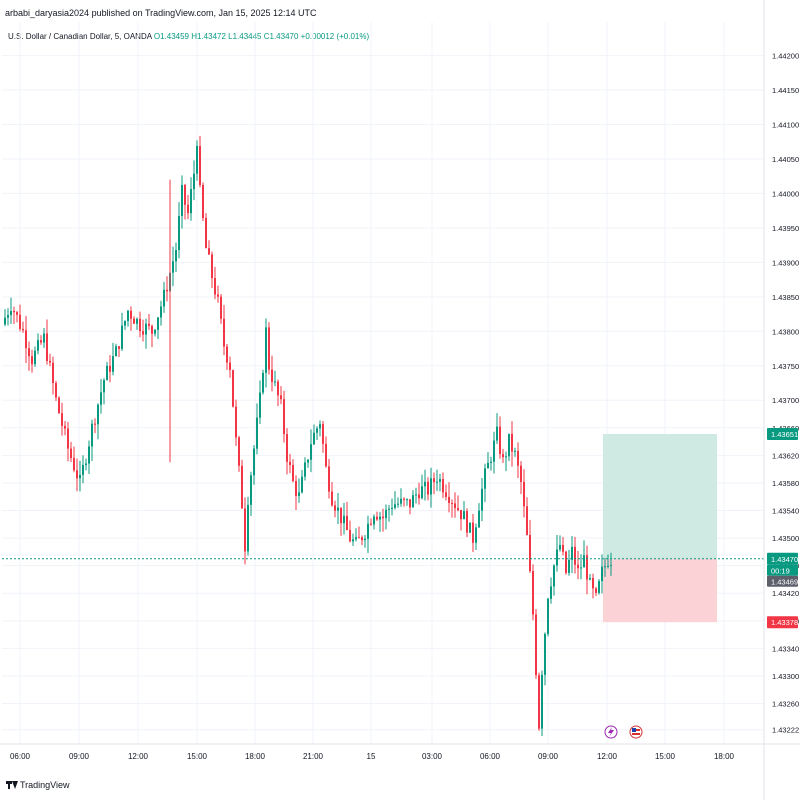 The width and height of the screenshot is (800, 800). What do you see at coordinates (782, 570) in the screenshot?
I see `countdown-badge` at bounding box center [782, 570].